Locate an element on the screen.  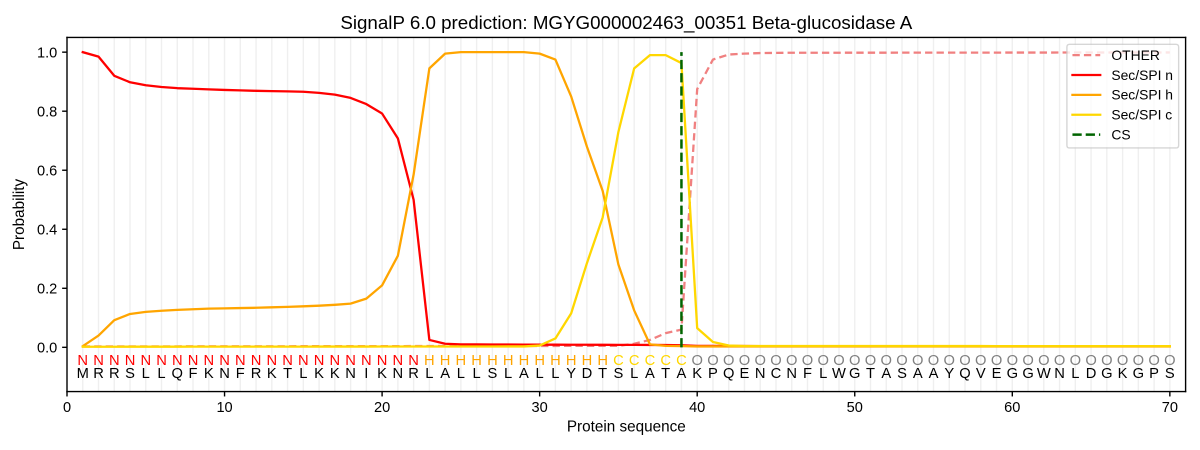
svg-text: 30 is located at coordinates (540, 408).